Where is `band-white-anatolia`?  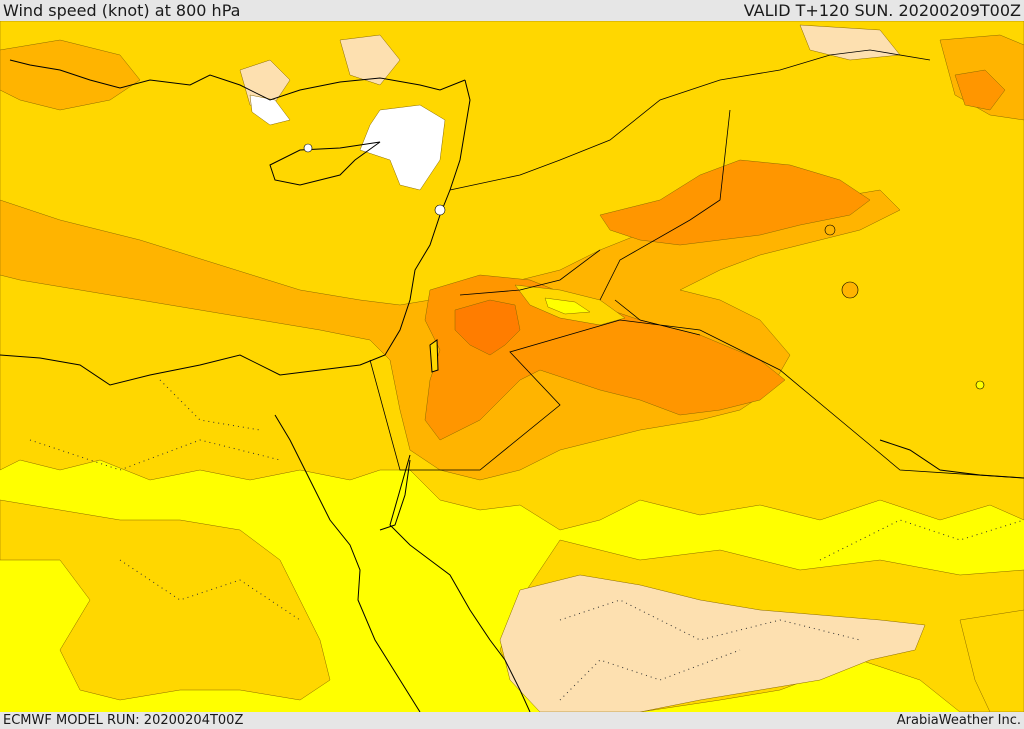 band-white-anatolia is located at coordinates (402, 147).